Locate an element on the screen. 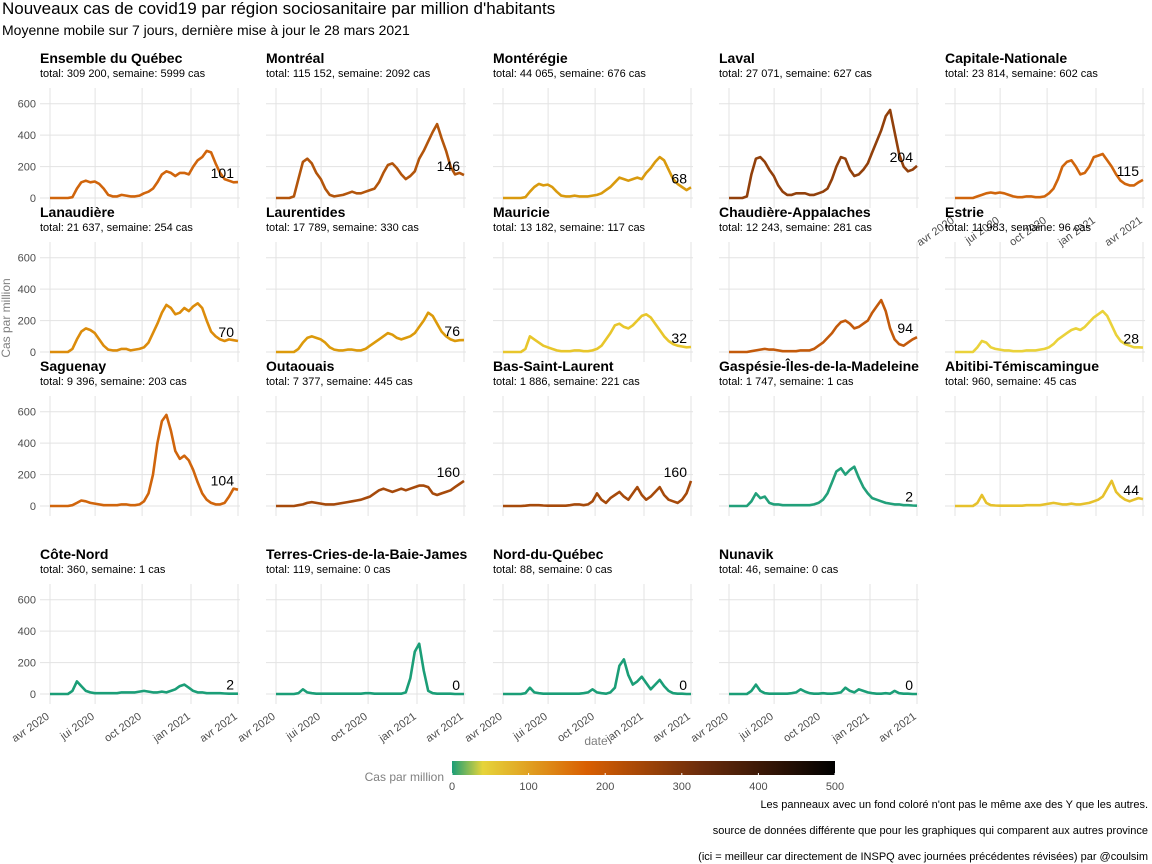  last-value-label: 44 is located at coordinates (1131, 490).